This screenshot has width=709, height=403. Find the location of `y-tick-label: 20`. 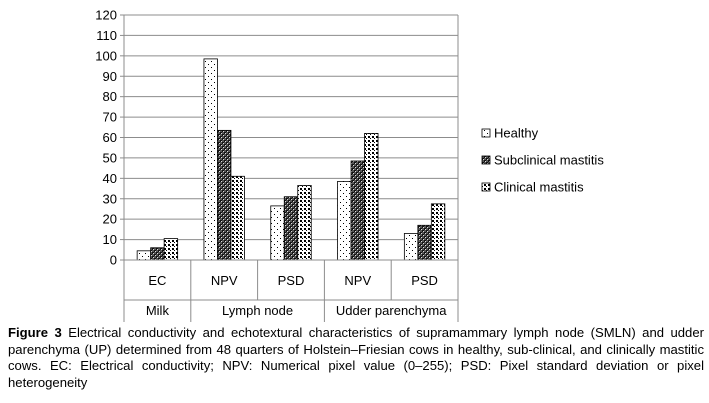

y-tick-label: 20 is located at coordinates (110, 219).